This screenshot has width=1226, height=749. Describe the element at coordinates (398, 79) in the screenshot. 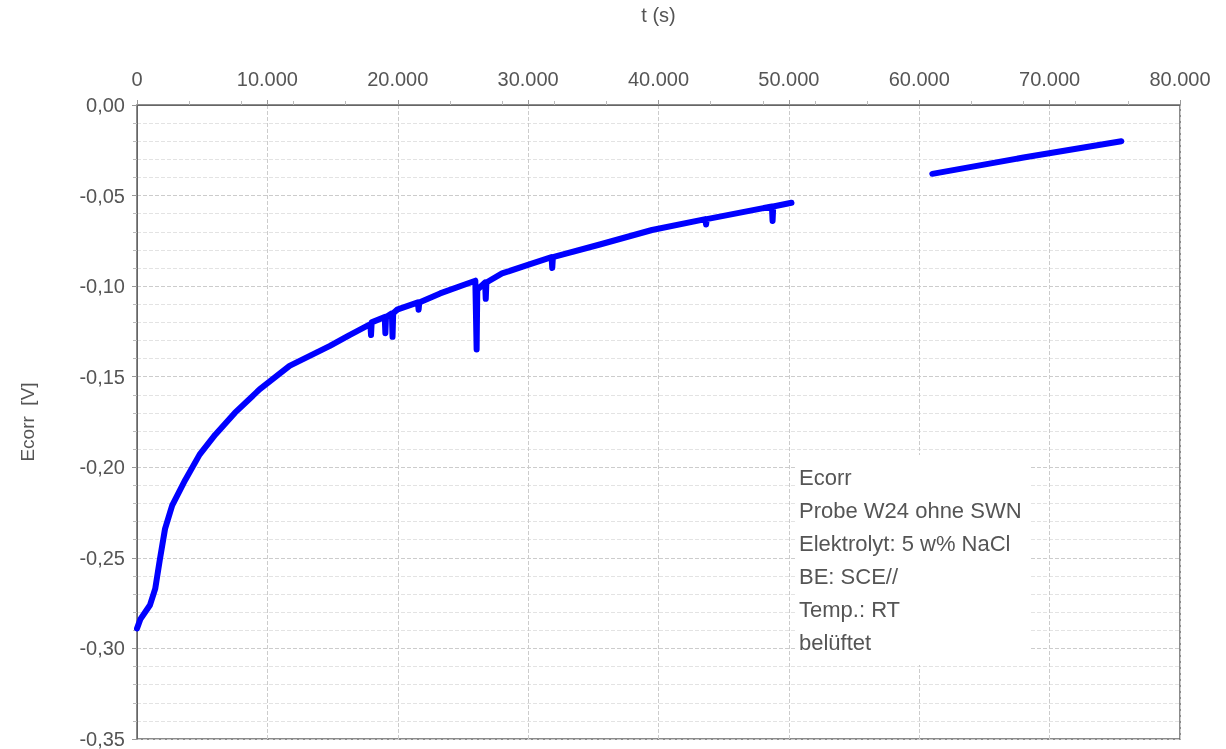

I see `x-tick-label: 20.000` at that location.